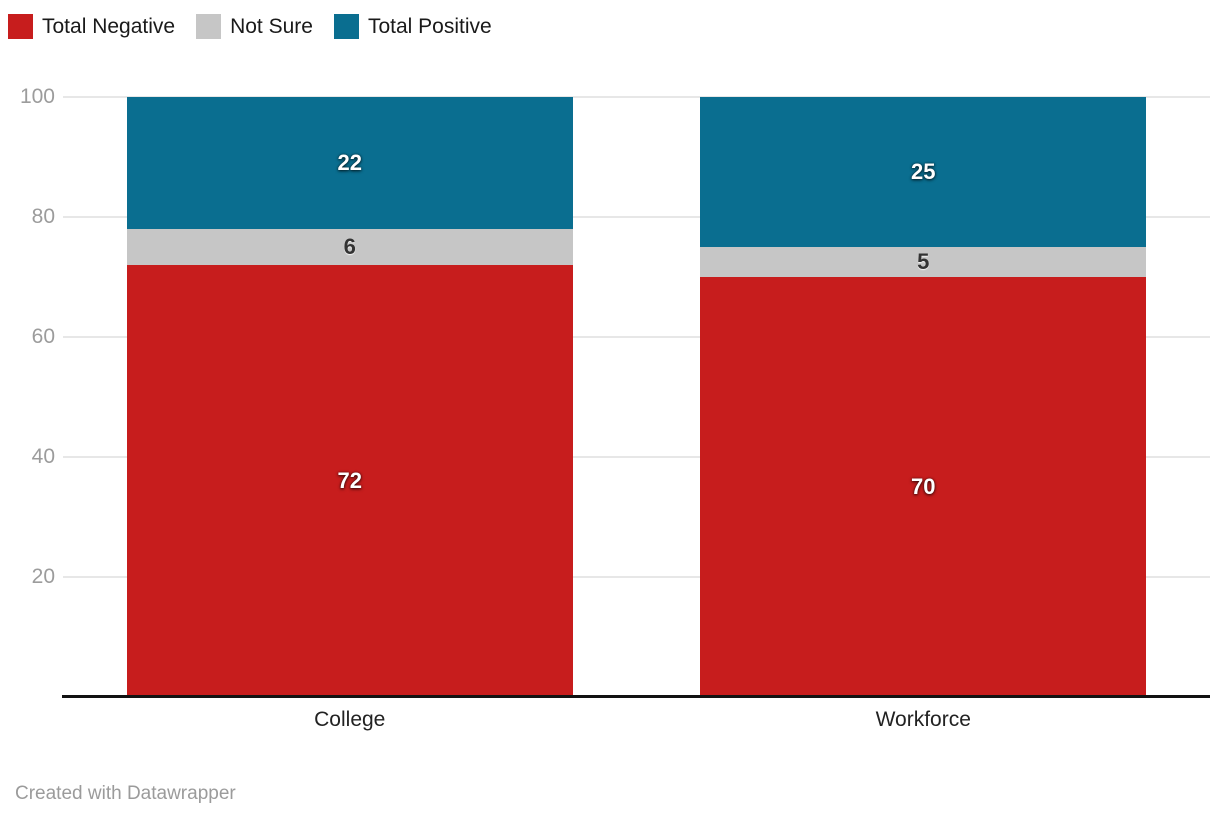  I want to click on bar-segment-total-positive: 22, so click(349, 163).